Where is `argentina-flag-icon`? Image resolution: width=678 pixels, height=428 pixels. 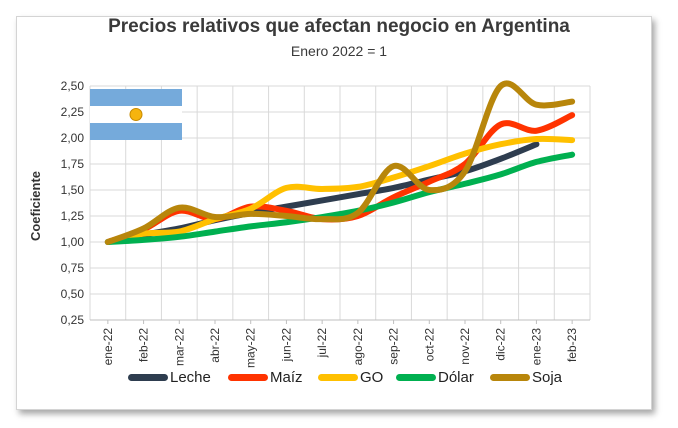 argentina-flag-icon is located at coordinates (136, 114).